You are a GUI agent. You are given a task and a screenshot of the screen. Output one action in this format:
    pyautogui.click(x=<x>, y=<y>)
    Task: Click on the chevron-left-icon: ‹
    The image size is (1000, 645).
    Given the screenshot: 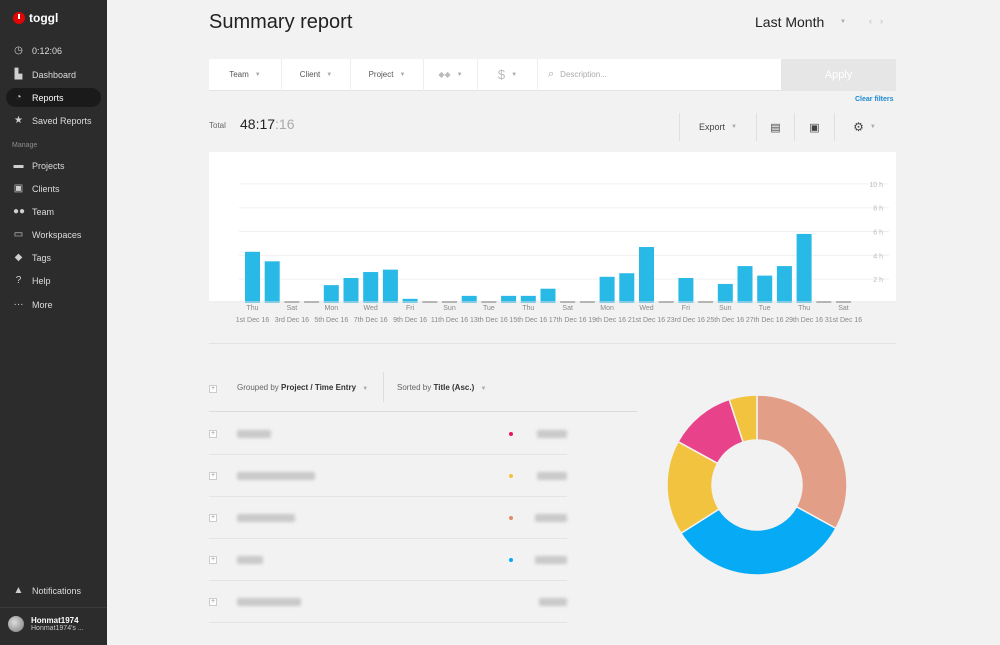 What is the action you would take?
    pyautogui.click(x=874, y=21)
    